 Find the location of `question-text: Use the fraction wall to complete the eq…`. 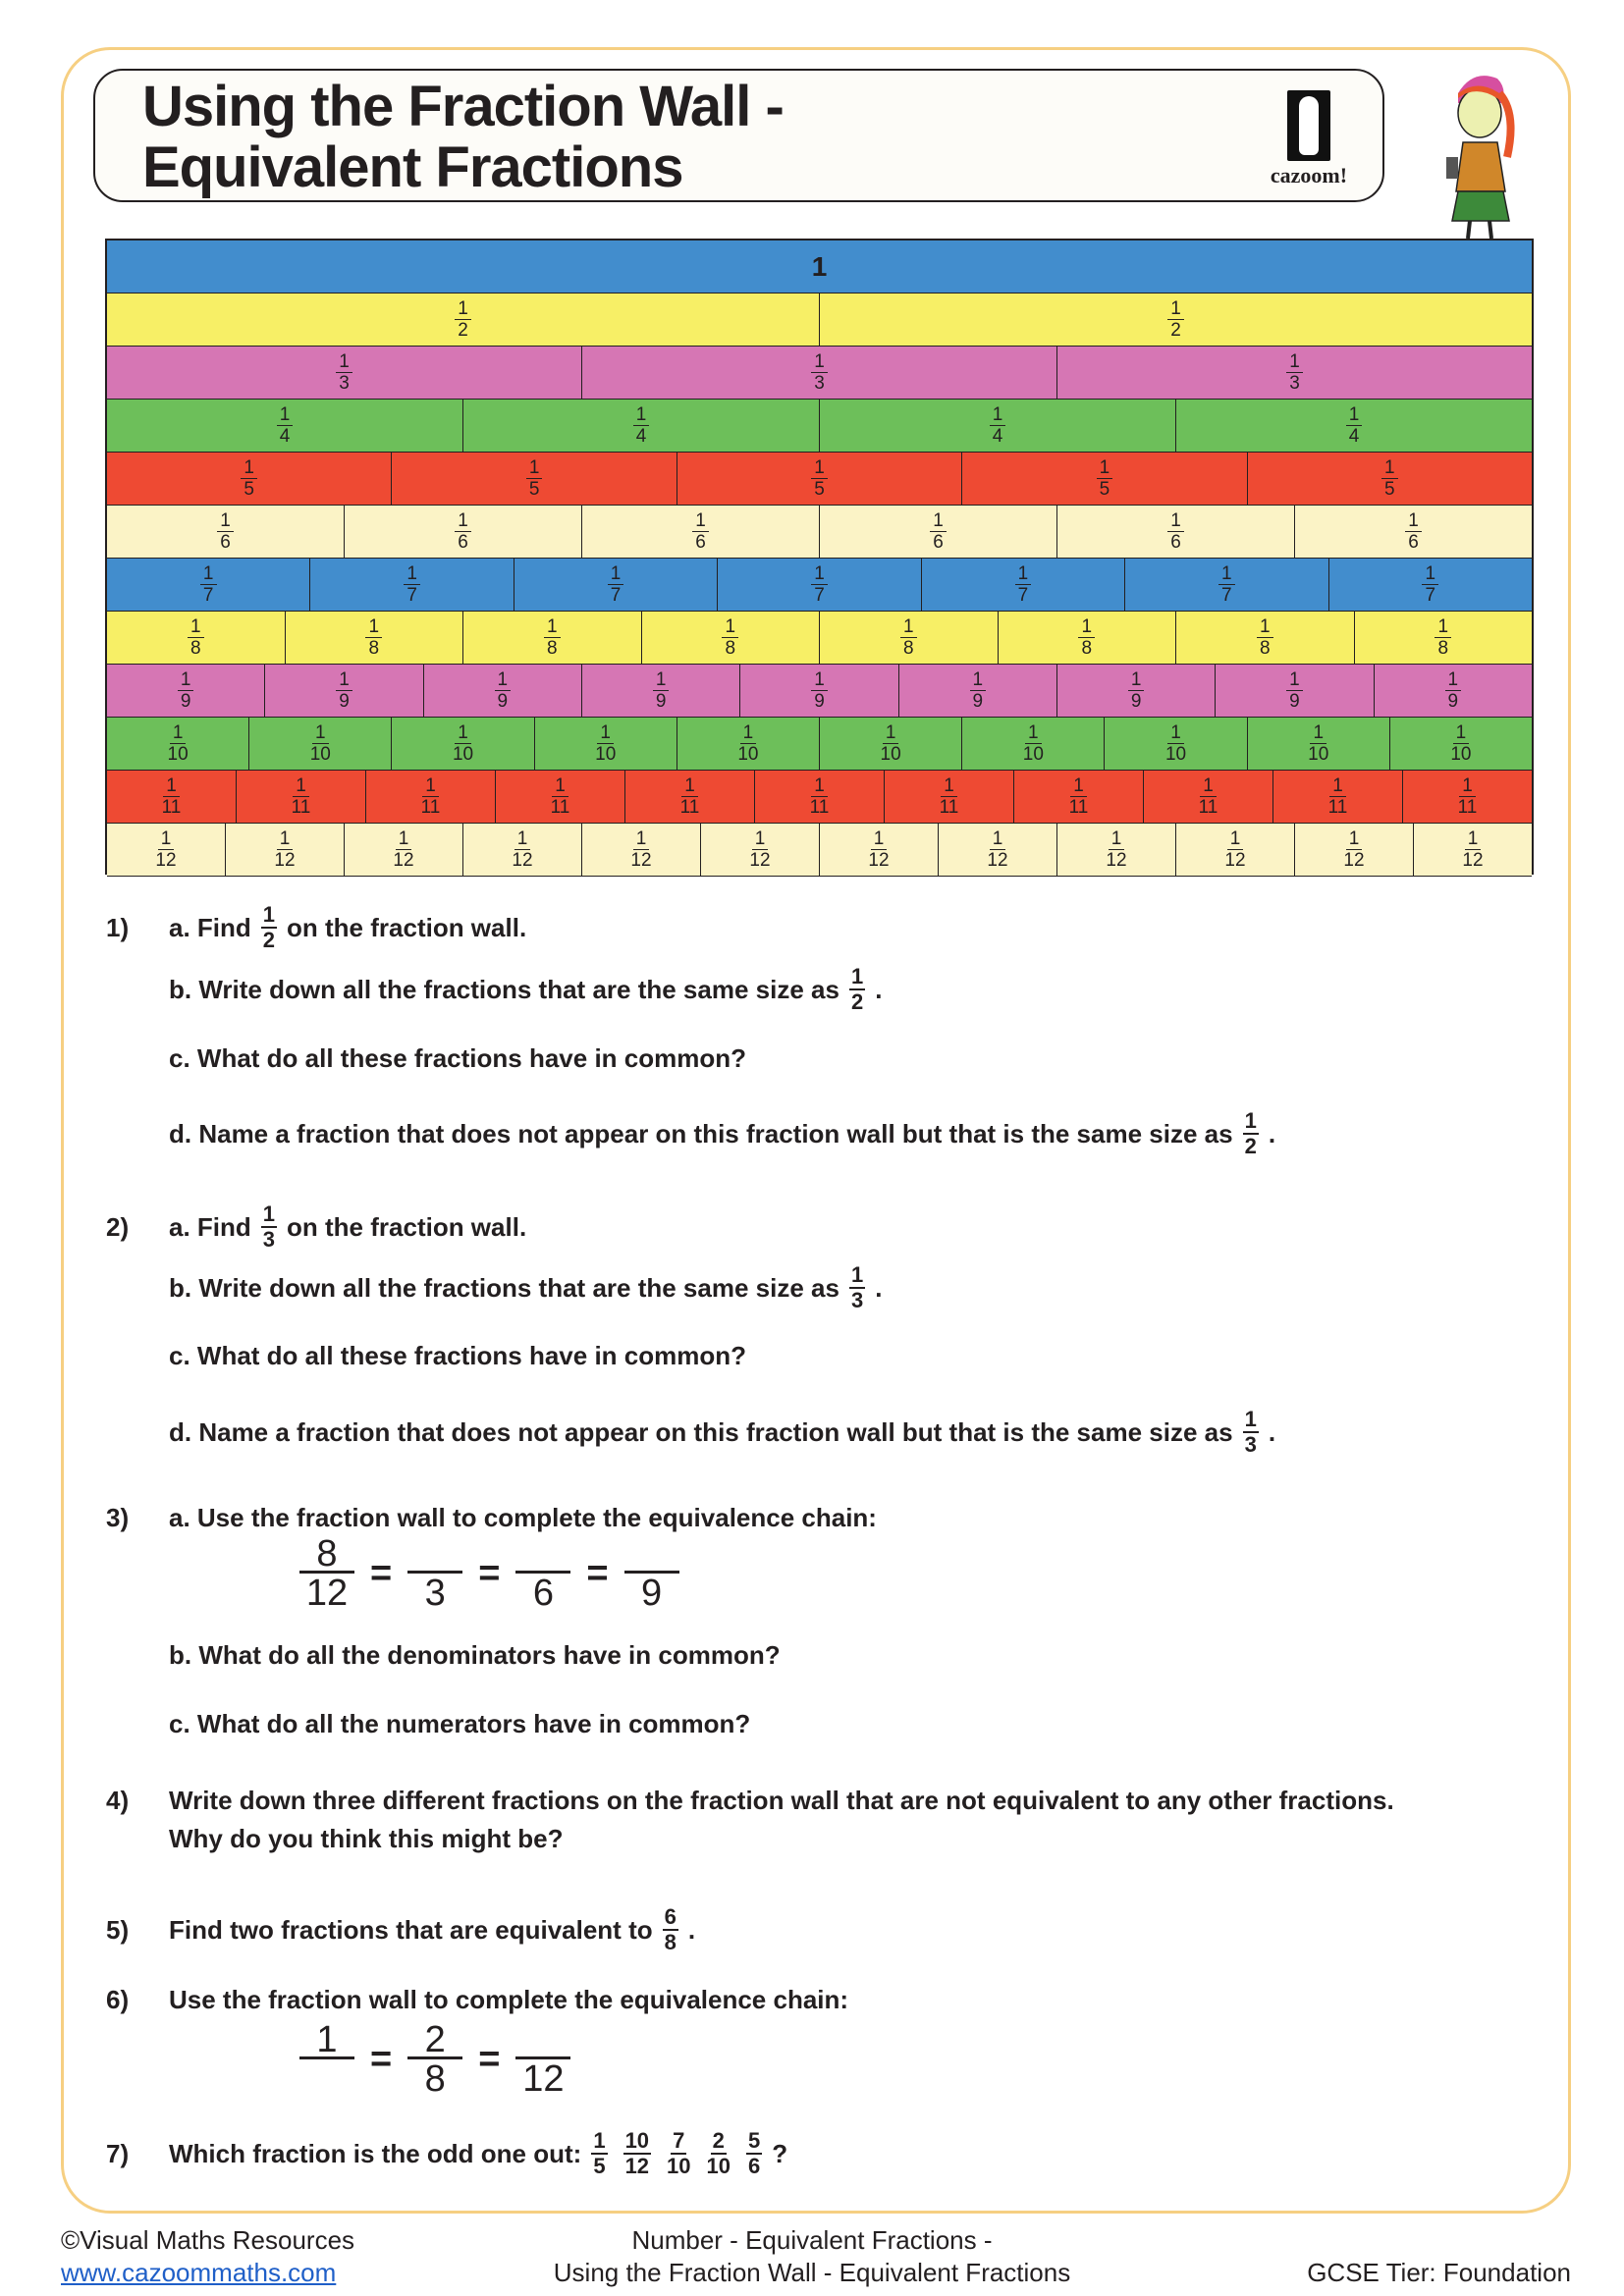

question-text: Use the fraction wall to complete the eq… is located at coordinates (509, 1999).